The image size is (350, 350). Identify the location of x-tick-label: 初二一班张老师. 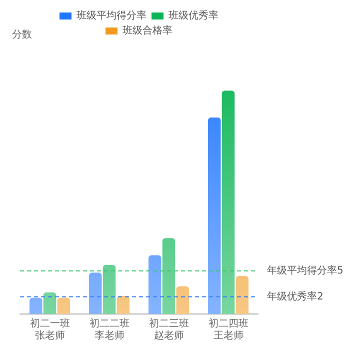
(50, 330).